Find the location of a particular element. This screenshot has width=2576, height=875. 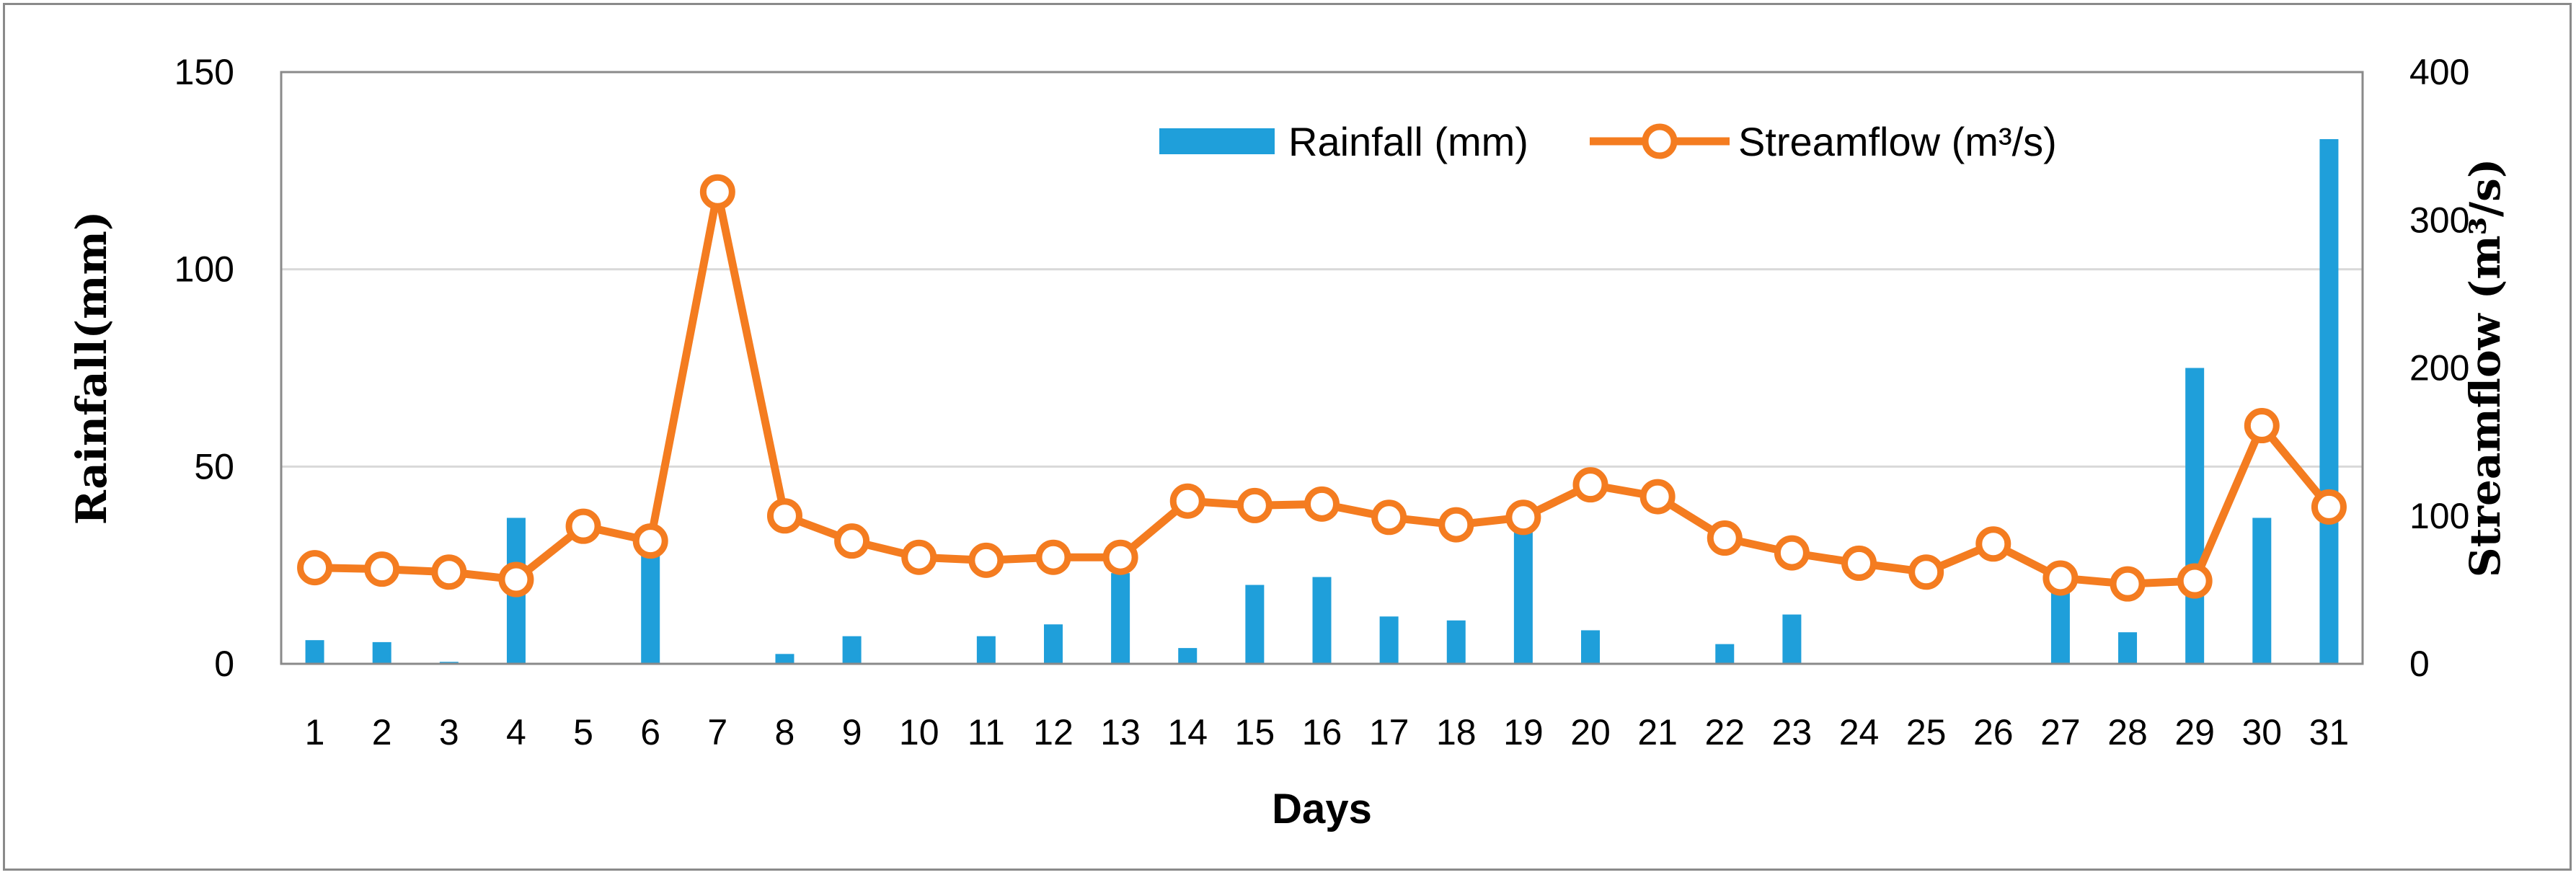

x-tick-label: 19 is located at coordinates (1523, 732).